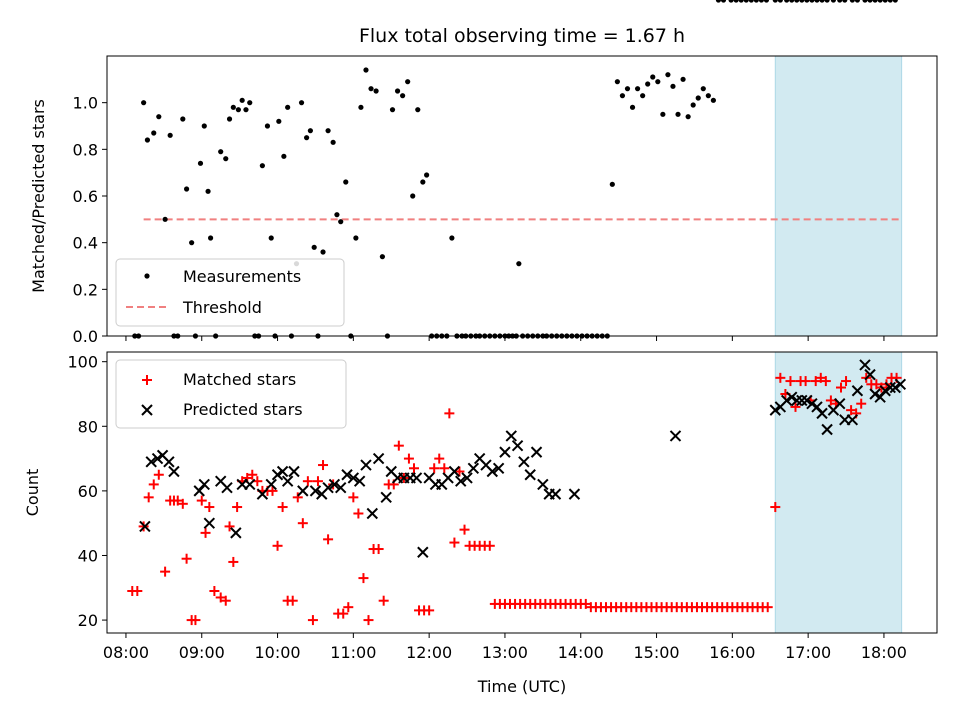  I want to click on bottom-legend: Matched stars Predicted stars, so click(231, 394).